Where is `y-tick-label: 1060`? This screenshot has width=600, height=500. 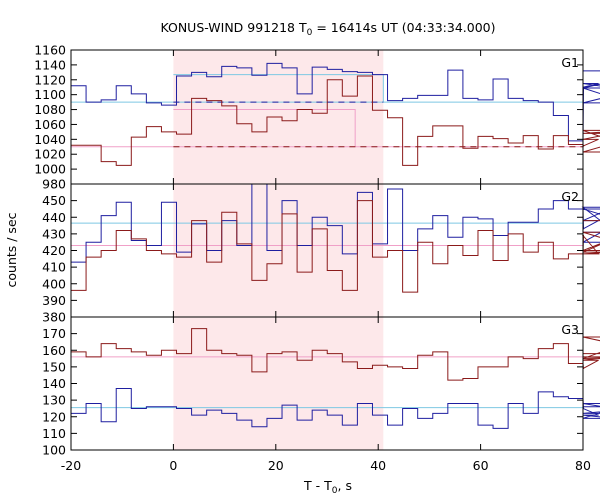
y-tick-label: 1060 is located at coordinates (50, 124).